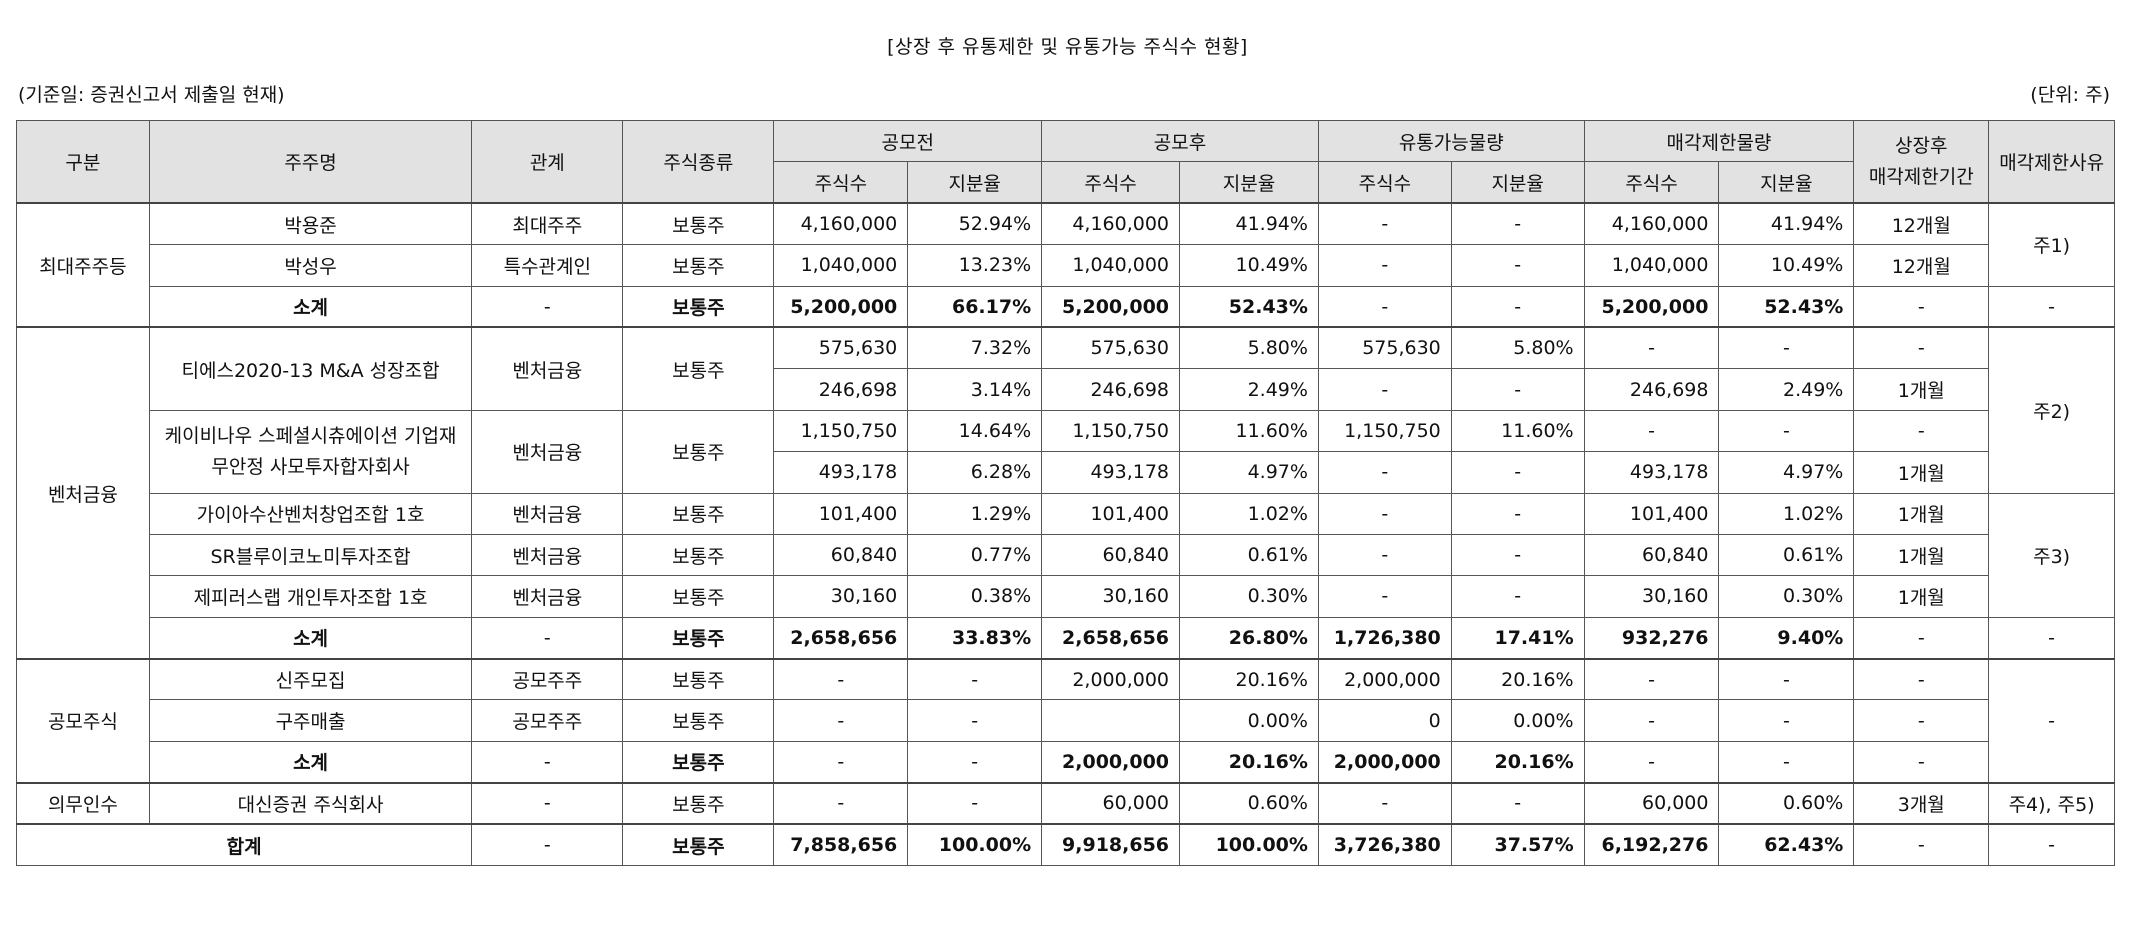  What do you see at coordinates (2051, 555) in the screenshot?
I see `restriction-reason: 주3)` at bounding box center [2051, 555].